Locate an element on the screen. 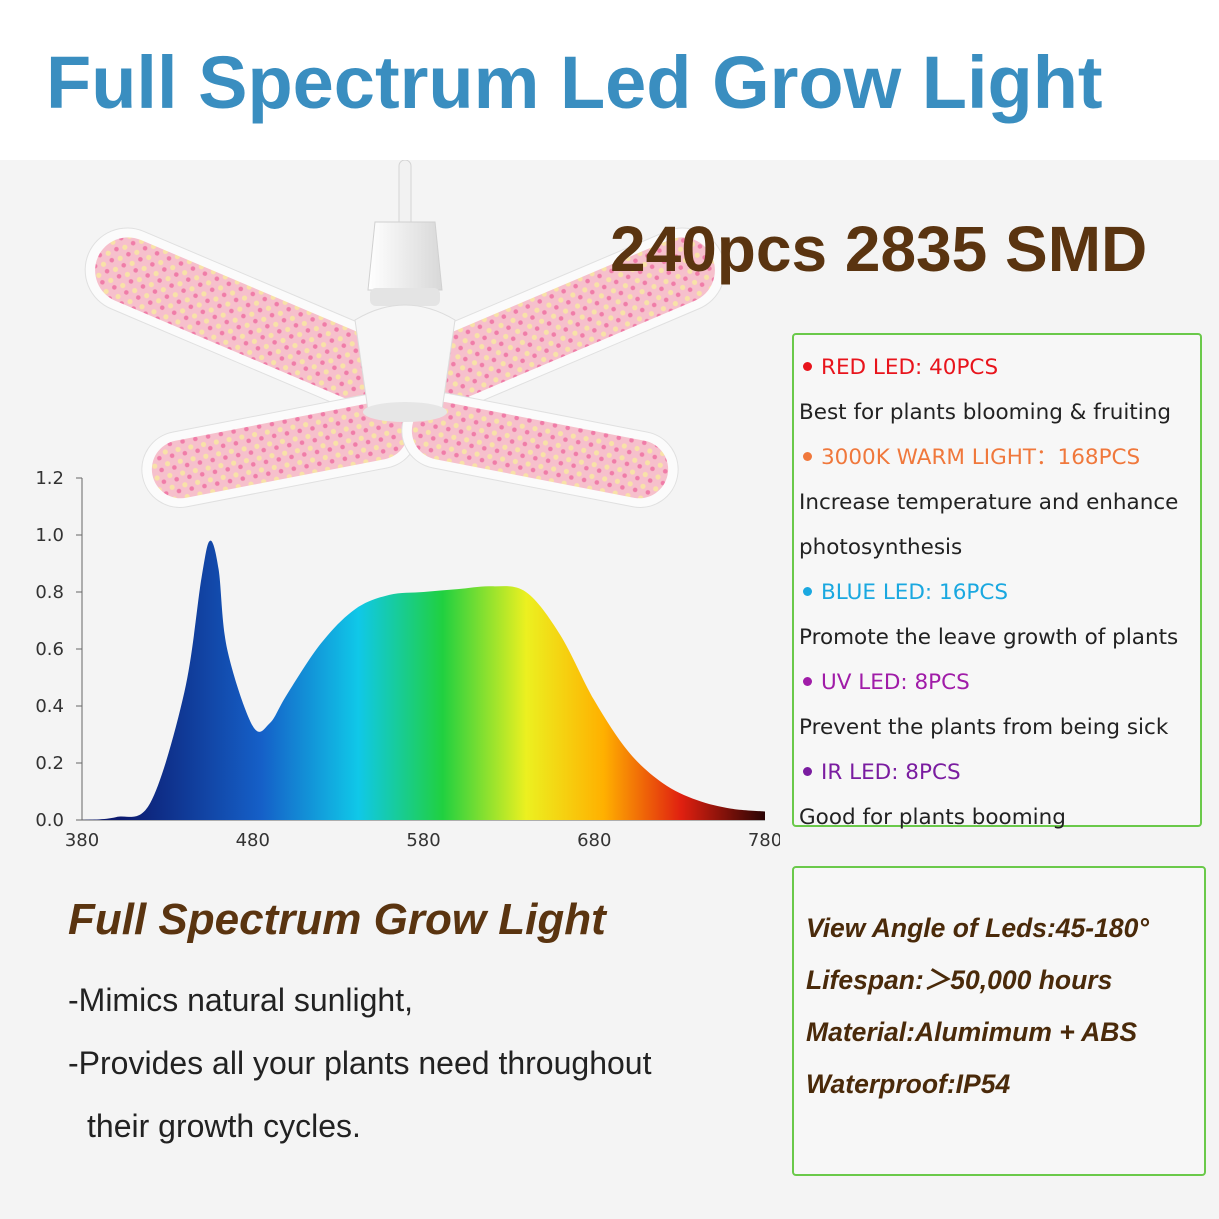 The width and height of the screenshot is (1219, 1219). x-tick-label: 480 is located at coordinates (253, 840).